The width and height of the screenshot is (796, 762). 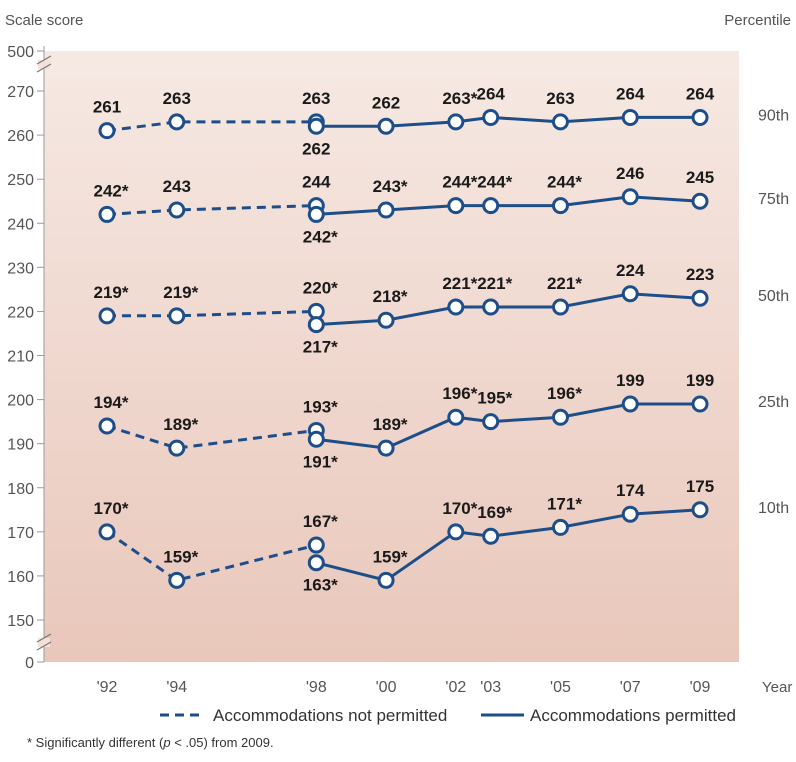 What do you see at coordinates (564, 393) in the screenshot?
I see `data-label: 196*` at bounding box center [564, 393].